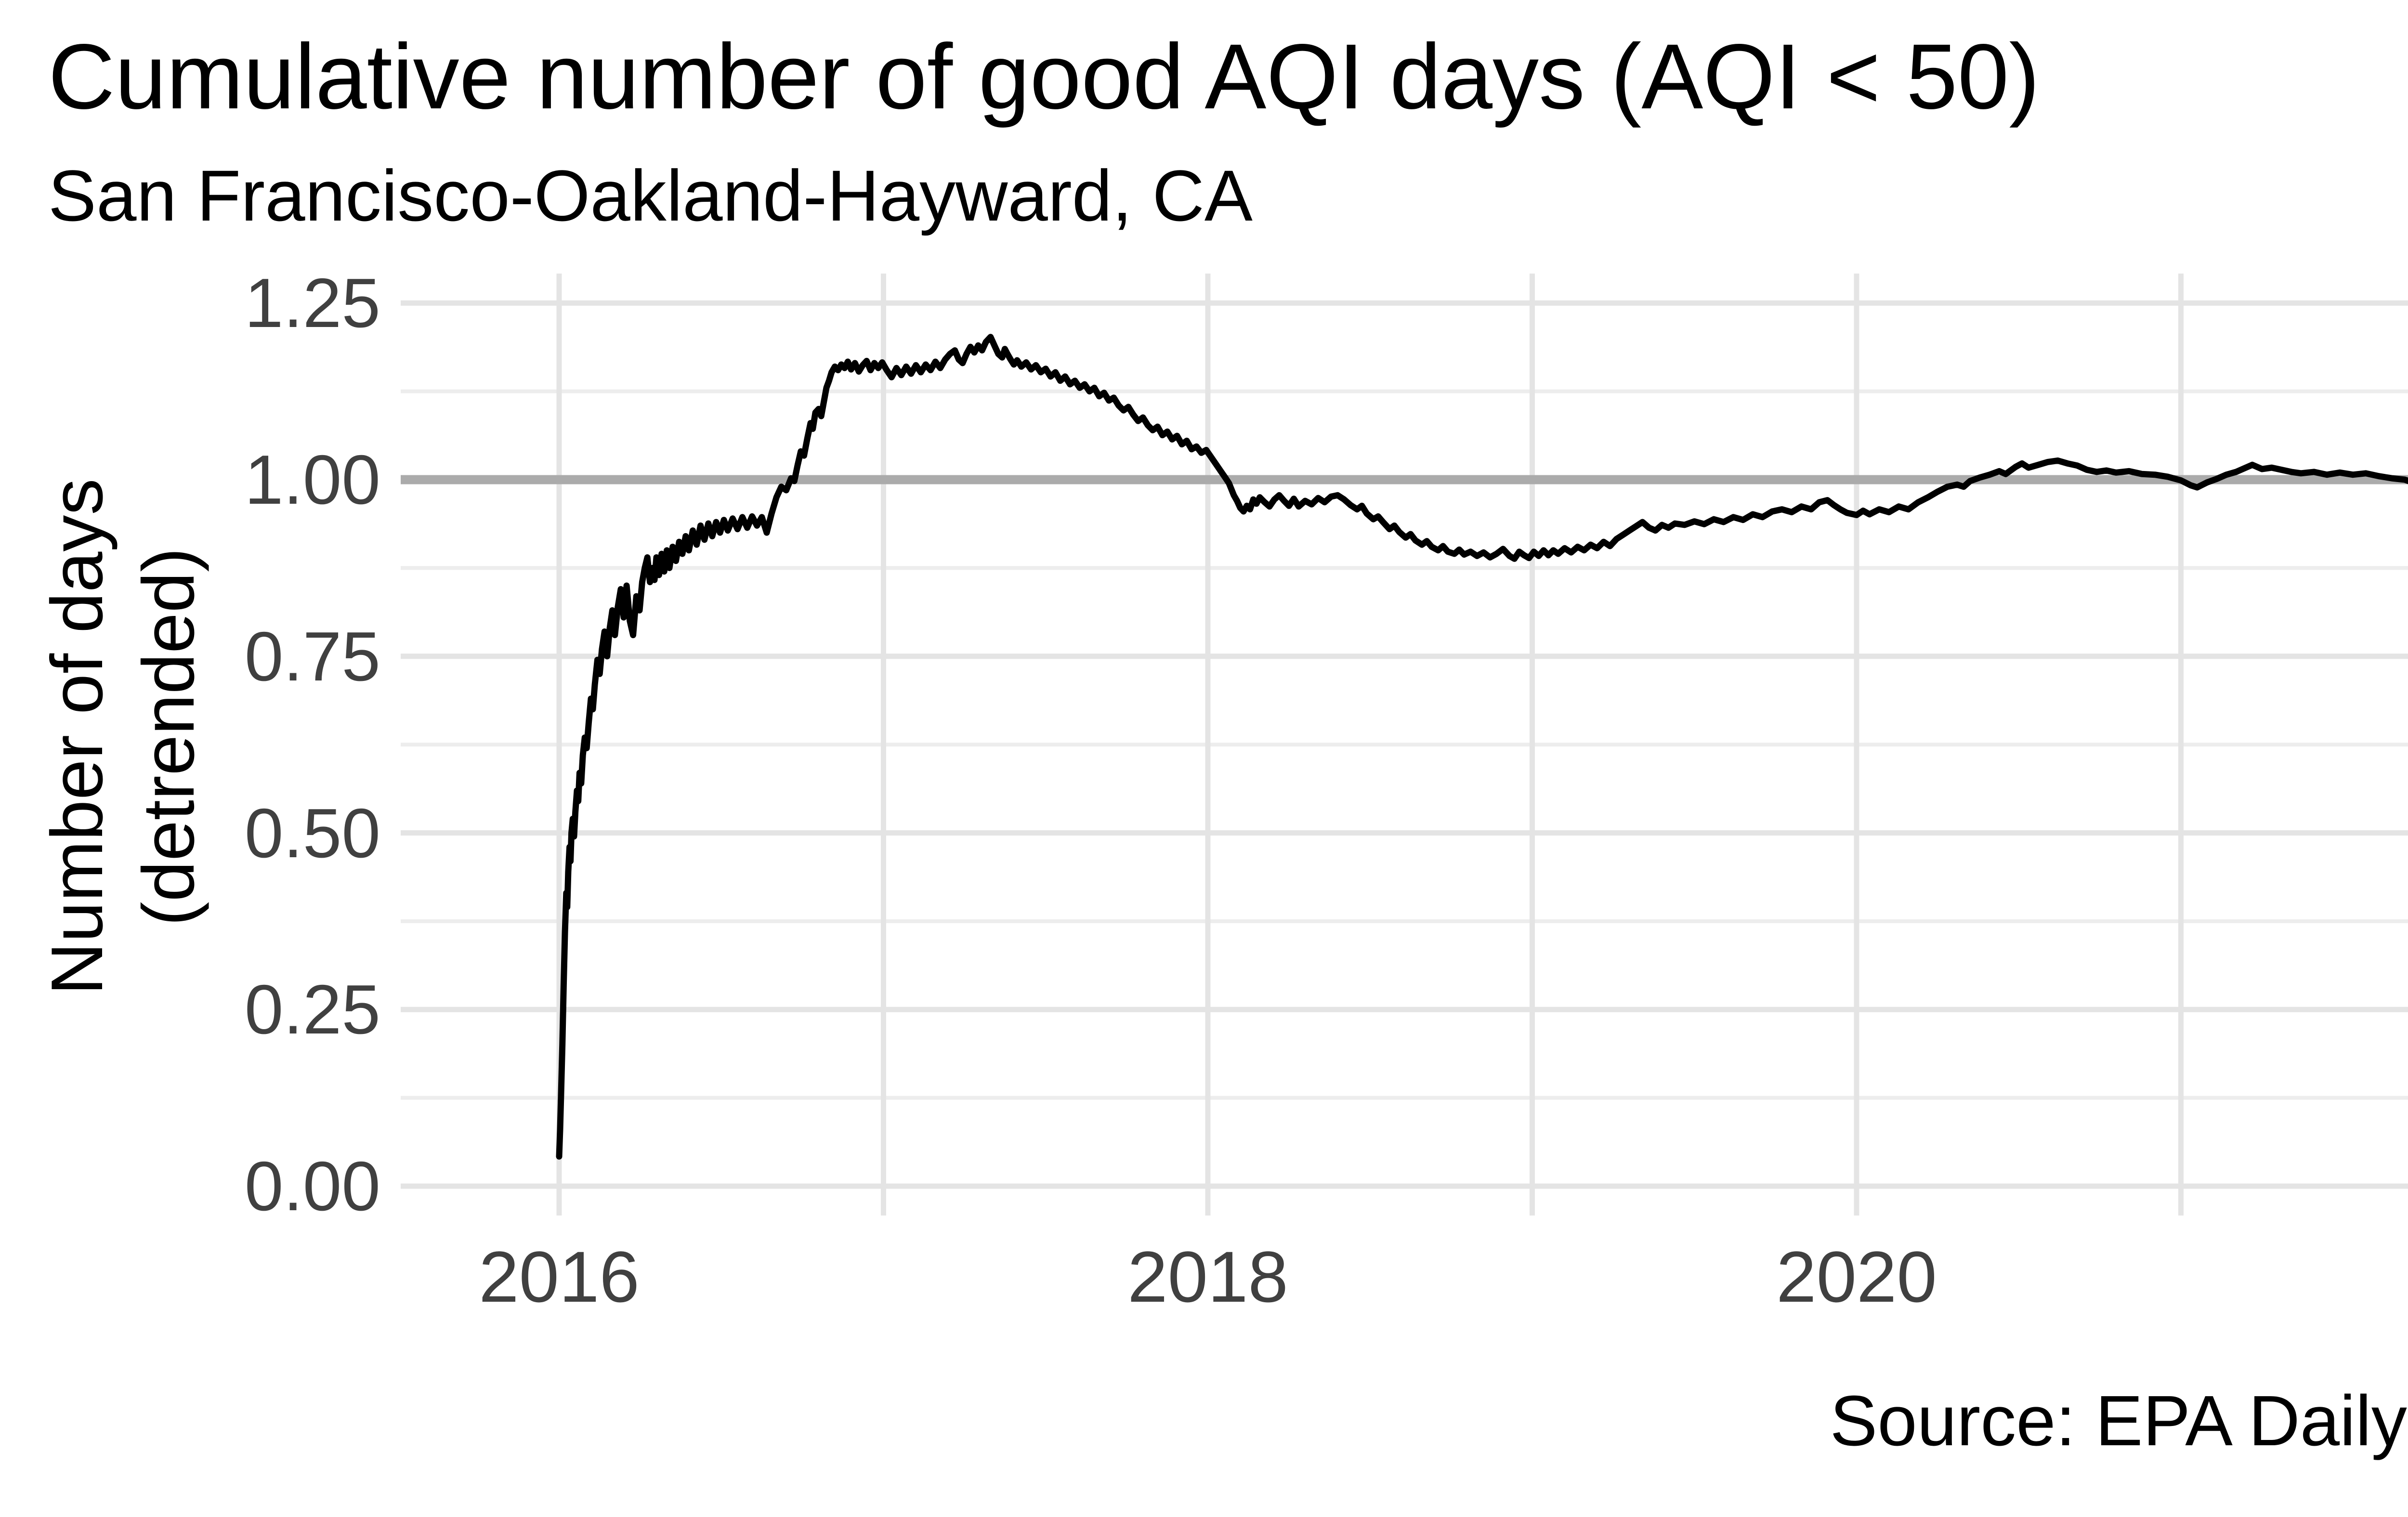 The height and width of the screenshot is (1517, 2408). What do you see at coordinates (1207, 1276) in the screenshot?
I see `x-tick-label-2018: 2018` at bounding box center [1207, 1276].